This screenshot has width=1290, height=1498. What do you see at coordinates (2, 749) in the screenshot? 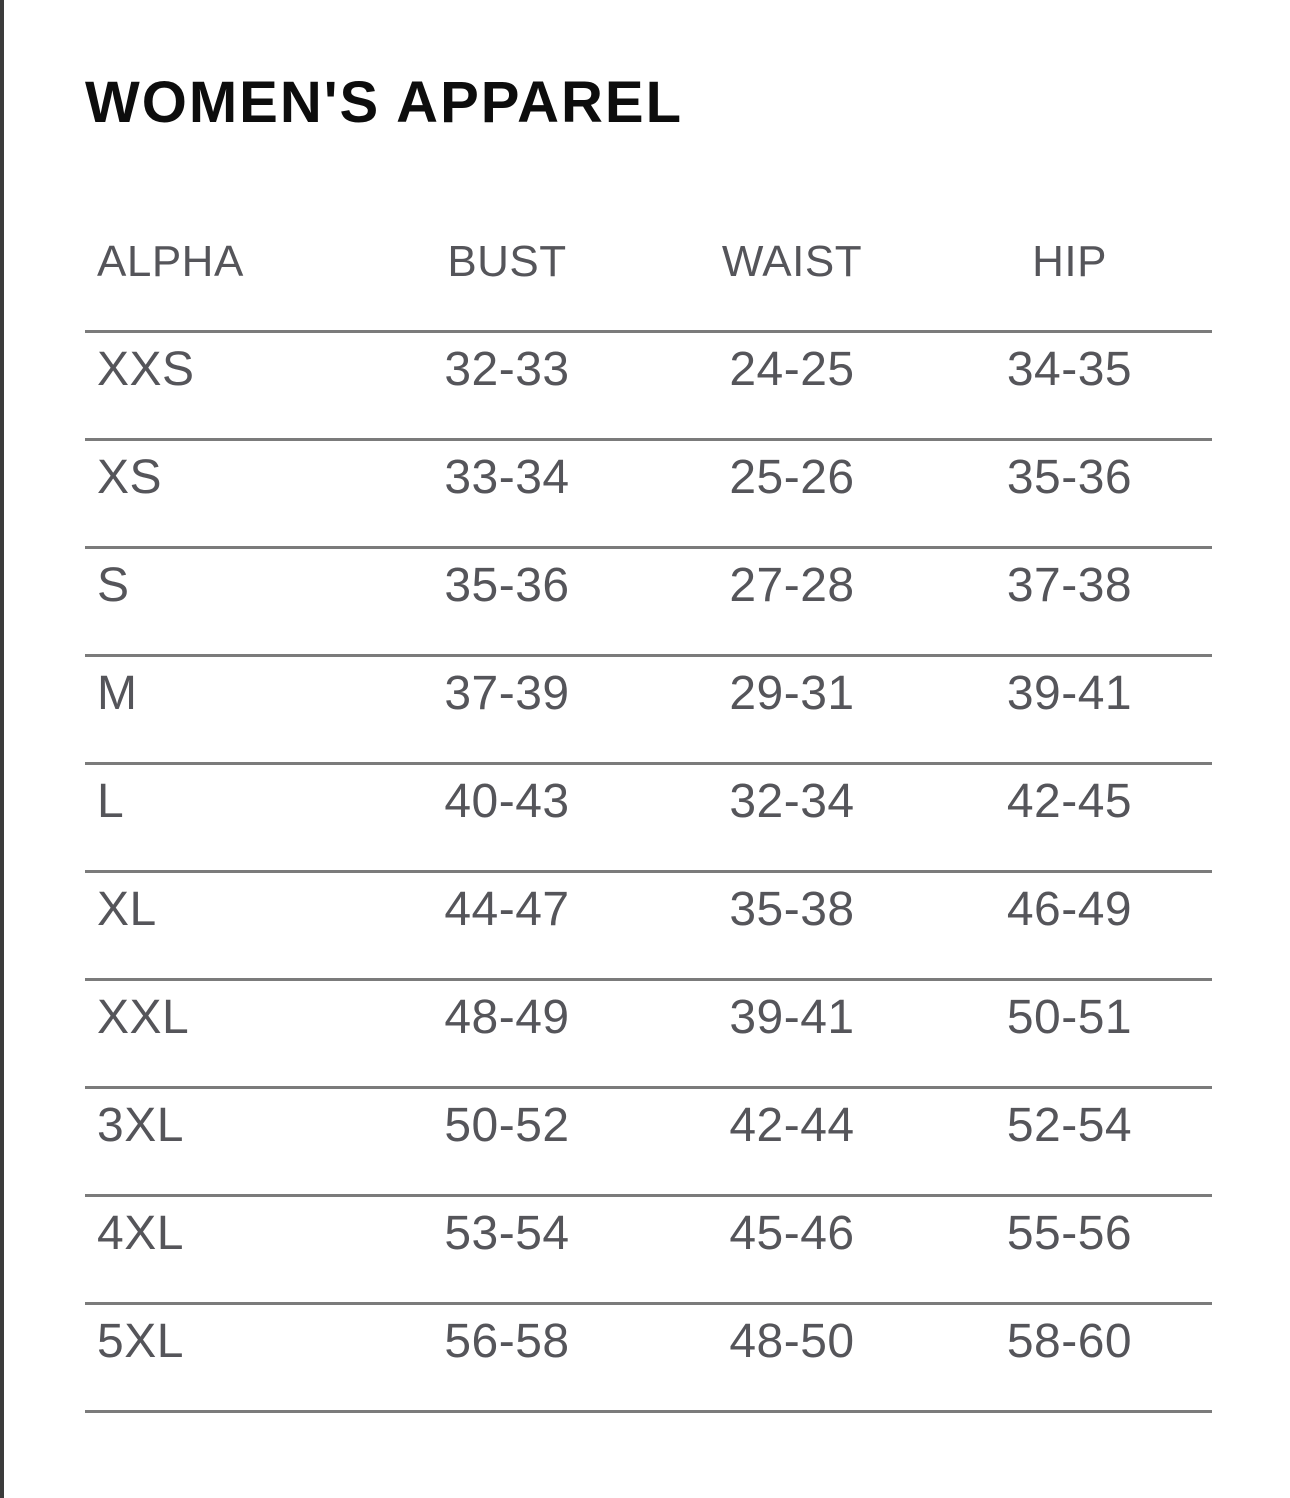
I see `left-edge-border` at bounding box center [2, 749].